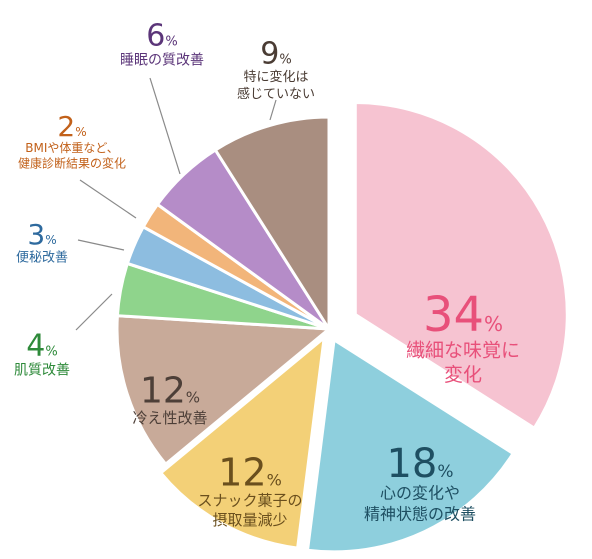  Describe the element at coordinates (71, 126) in the screenshot. I see `slice-value-label: 2%` at that location.